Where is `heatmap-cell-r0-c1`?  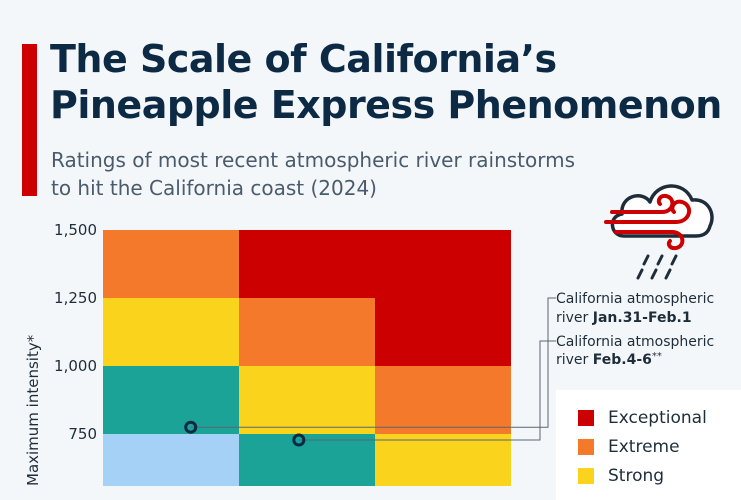
heatmap-cell-r0-c1 is located at coordinates (307, 264).